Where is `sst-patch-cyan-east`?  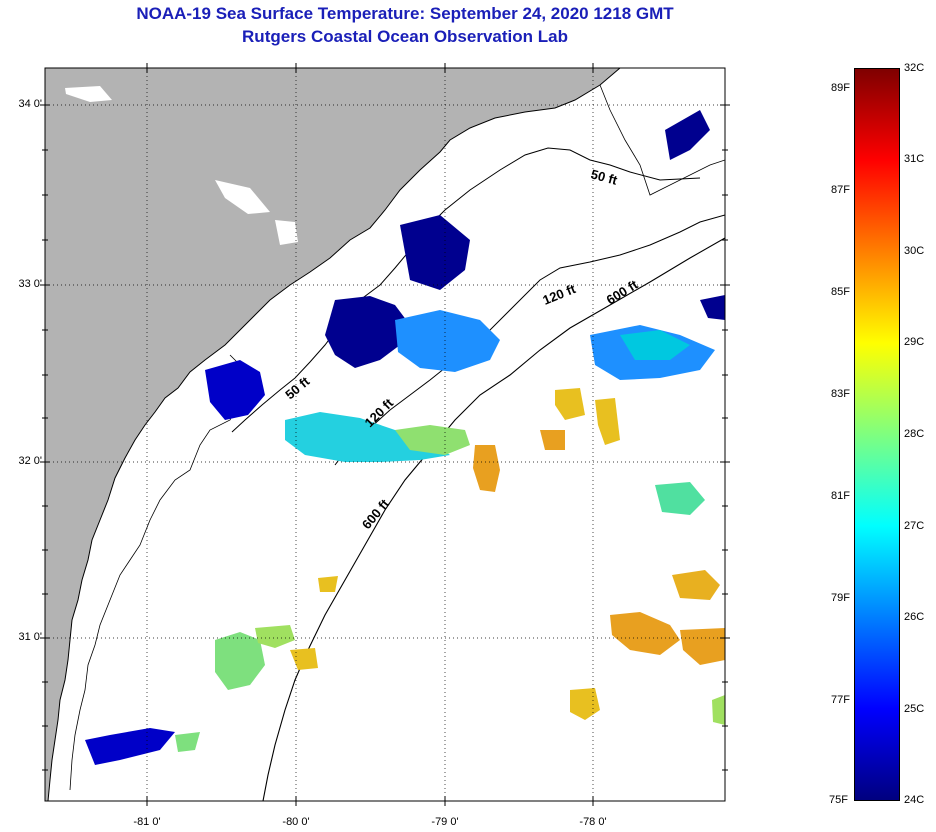
sst-patch-cyan-east is located at coordinates (655, 345).